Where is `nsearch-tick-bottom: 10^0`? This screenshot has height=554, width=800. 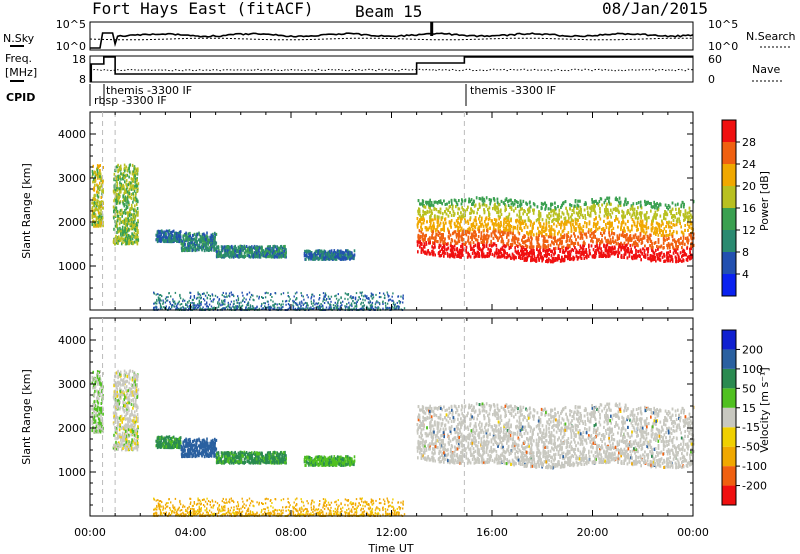 nsearch-tick-bottom: 10^0 is located at coordinates (723, 46).